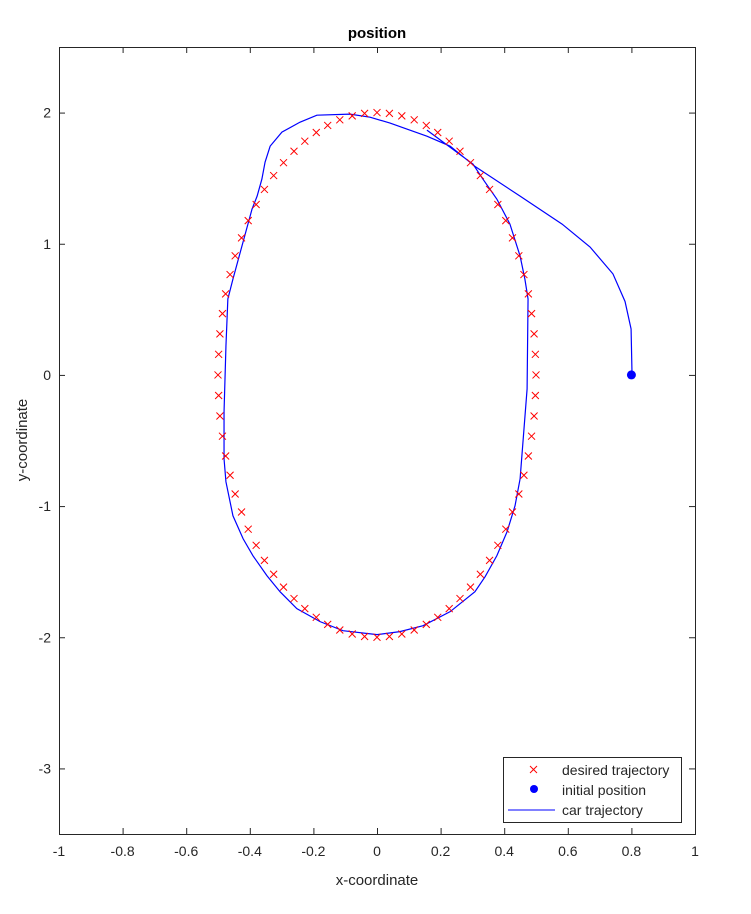 The height and width of the screenshot is (914, 751). What do you see at coordinates (615, 770) in the screenshot?
I see `legend-label-desired: desired trajectory` at bounding box center [615, 770].